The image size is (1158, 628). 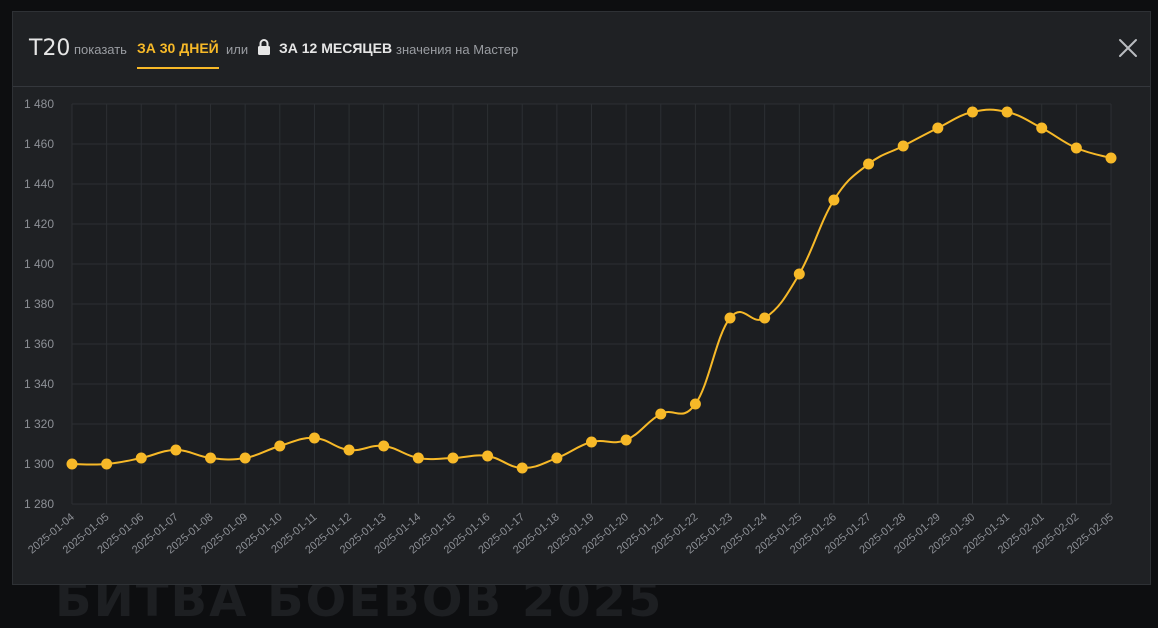 I want to click on tab-30-days: ЗА 30 ДНЕЙ, so click(x=178, y=54).